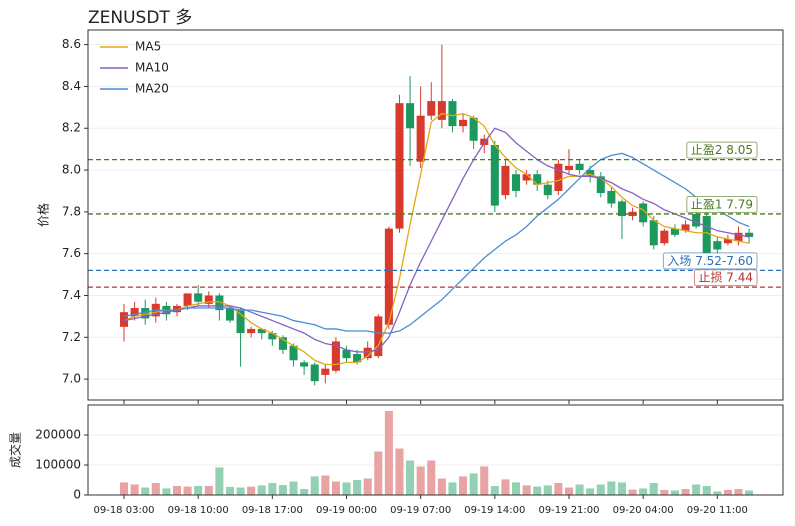  Describe the element at coordinates (77, 495) in the screenshot. I see `y-tick-label: 0` at that location.